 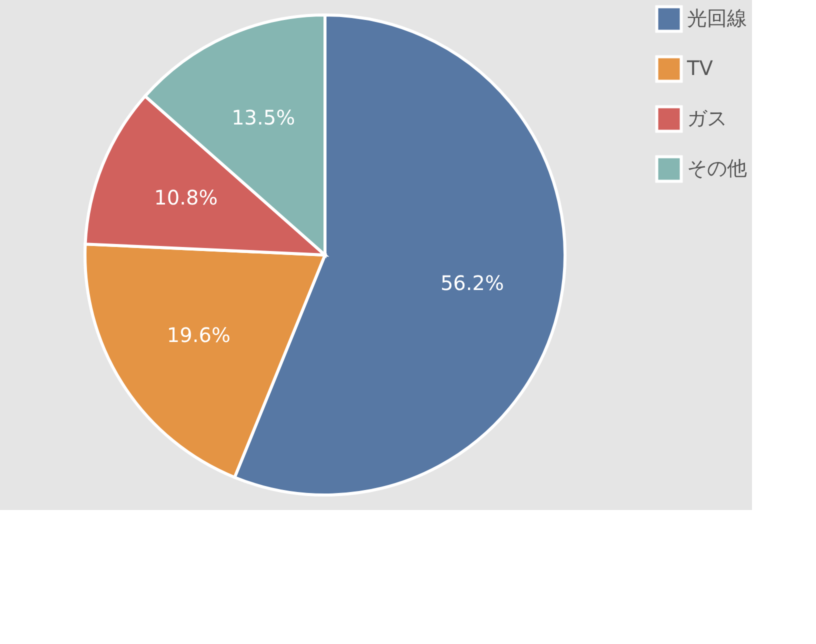 I want to click on legend-label: その他, so click(x=717, y=168).